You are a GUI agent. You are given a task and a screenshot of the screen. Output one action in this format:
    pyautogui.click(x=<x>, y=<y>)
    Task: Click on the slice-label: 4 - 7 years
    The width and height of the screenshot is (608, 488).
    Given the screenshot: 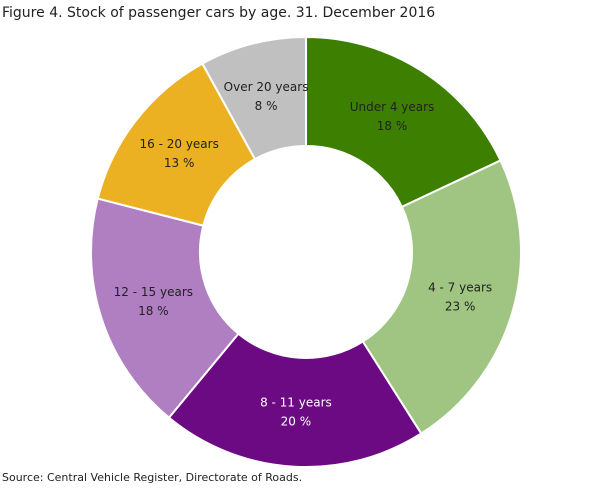 What is the action you would take?
    pyautogui.click(x=460, y=287)
    